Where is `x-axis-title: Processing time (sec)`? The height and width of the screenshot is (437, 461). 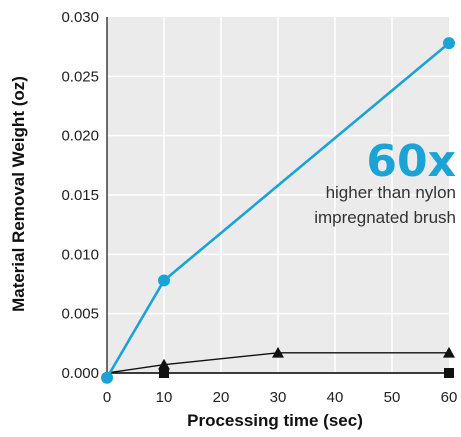
x-axis-title: Processing time (sec) is located at coordinates (275, 420).